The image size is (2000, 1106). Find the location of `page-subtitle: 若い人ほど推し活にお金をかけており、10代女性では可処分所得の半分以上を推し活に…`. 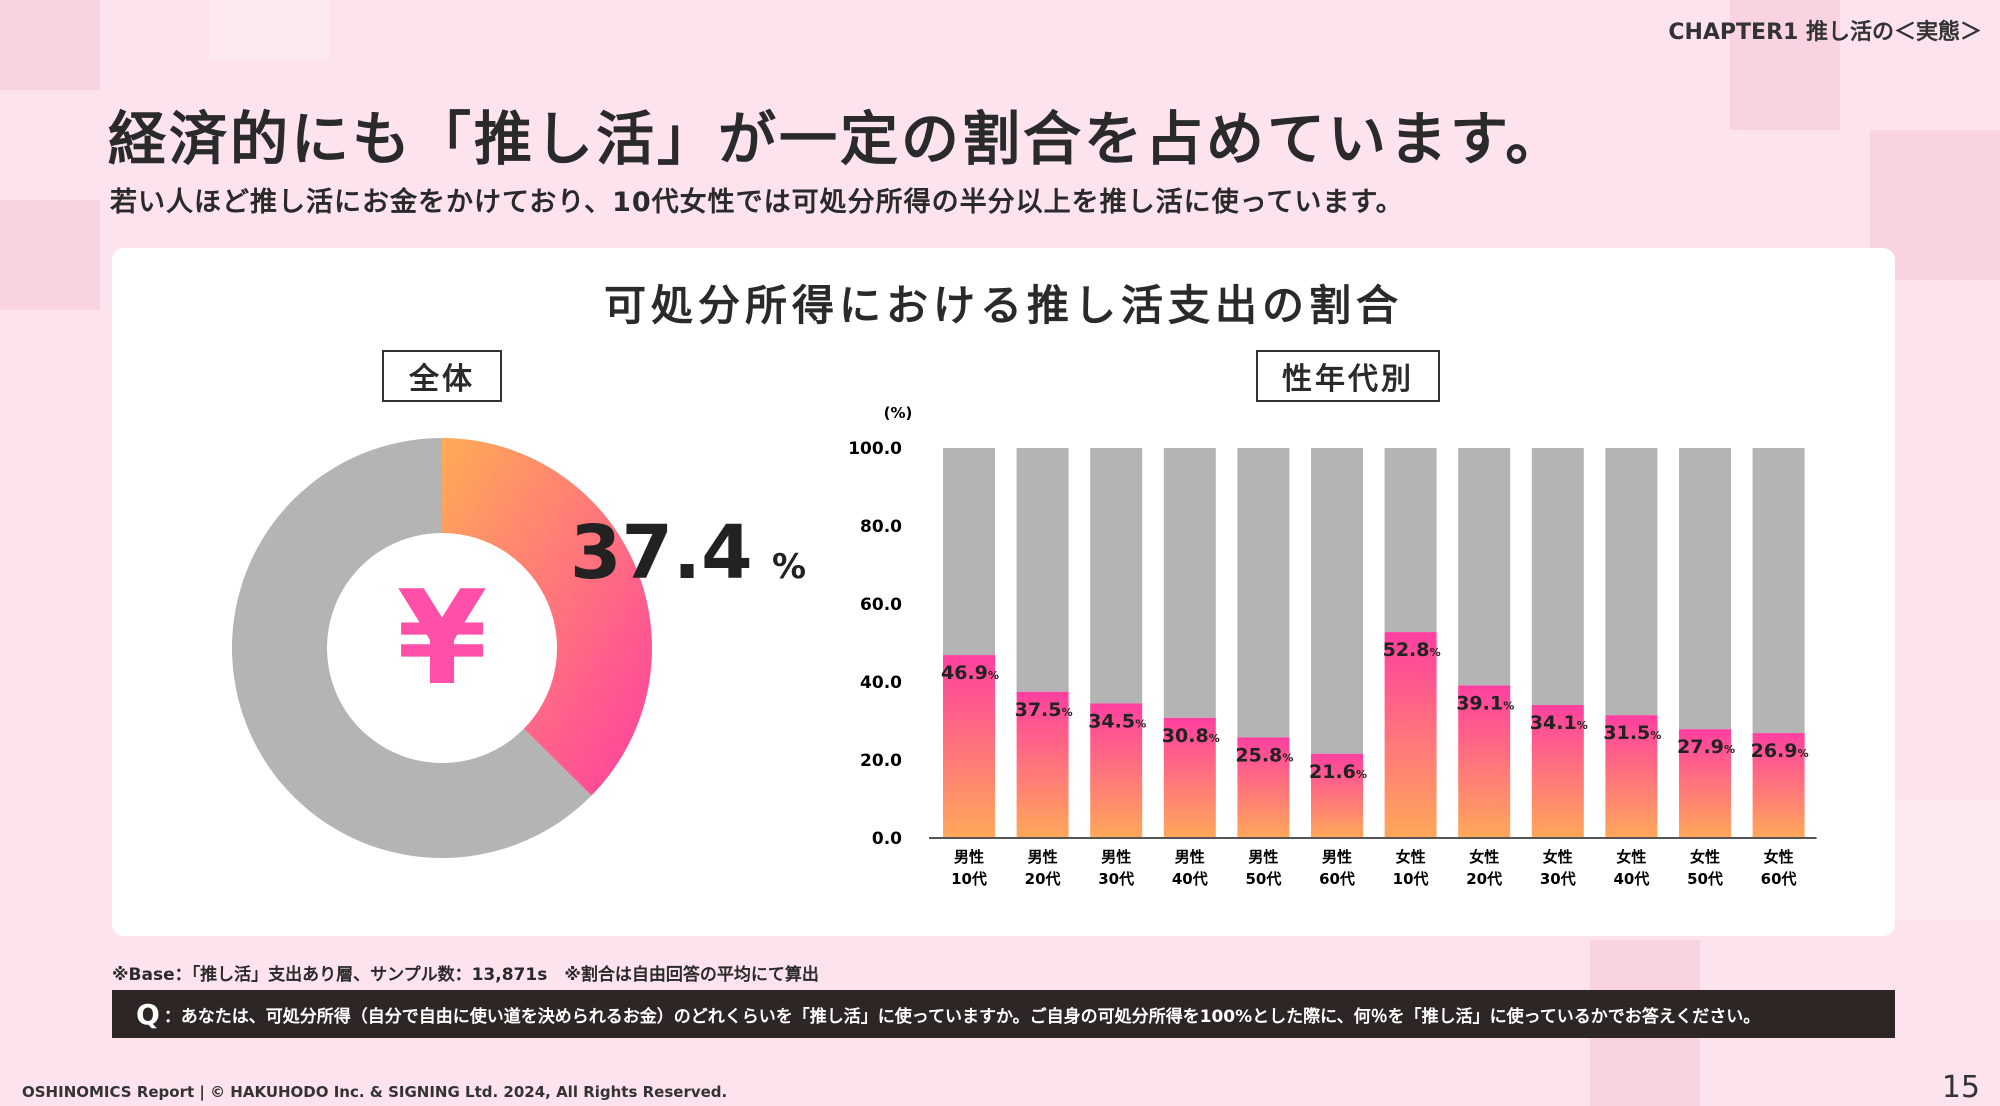

page-subtitle: 若い人ほど推し活にお金をかけており、10代女性では可処分所得の半分以上を推し活に… is located at coordinates (757, 202).